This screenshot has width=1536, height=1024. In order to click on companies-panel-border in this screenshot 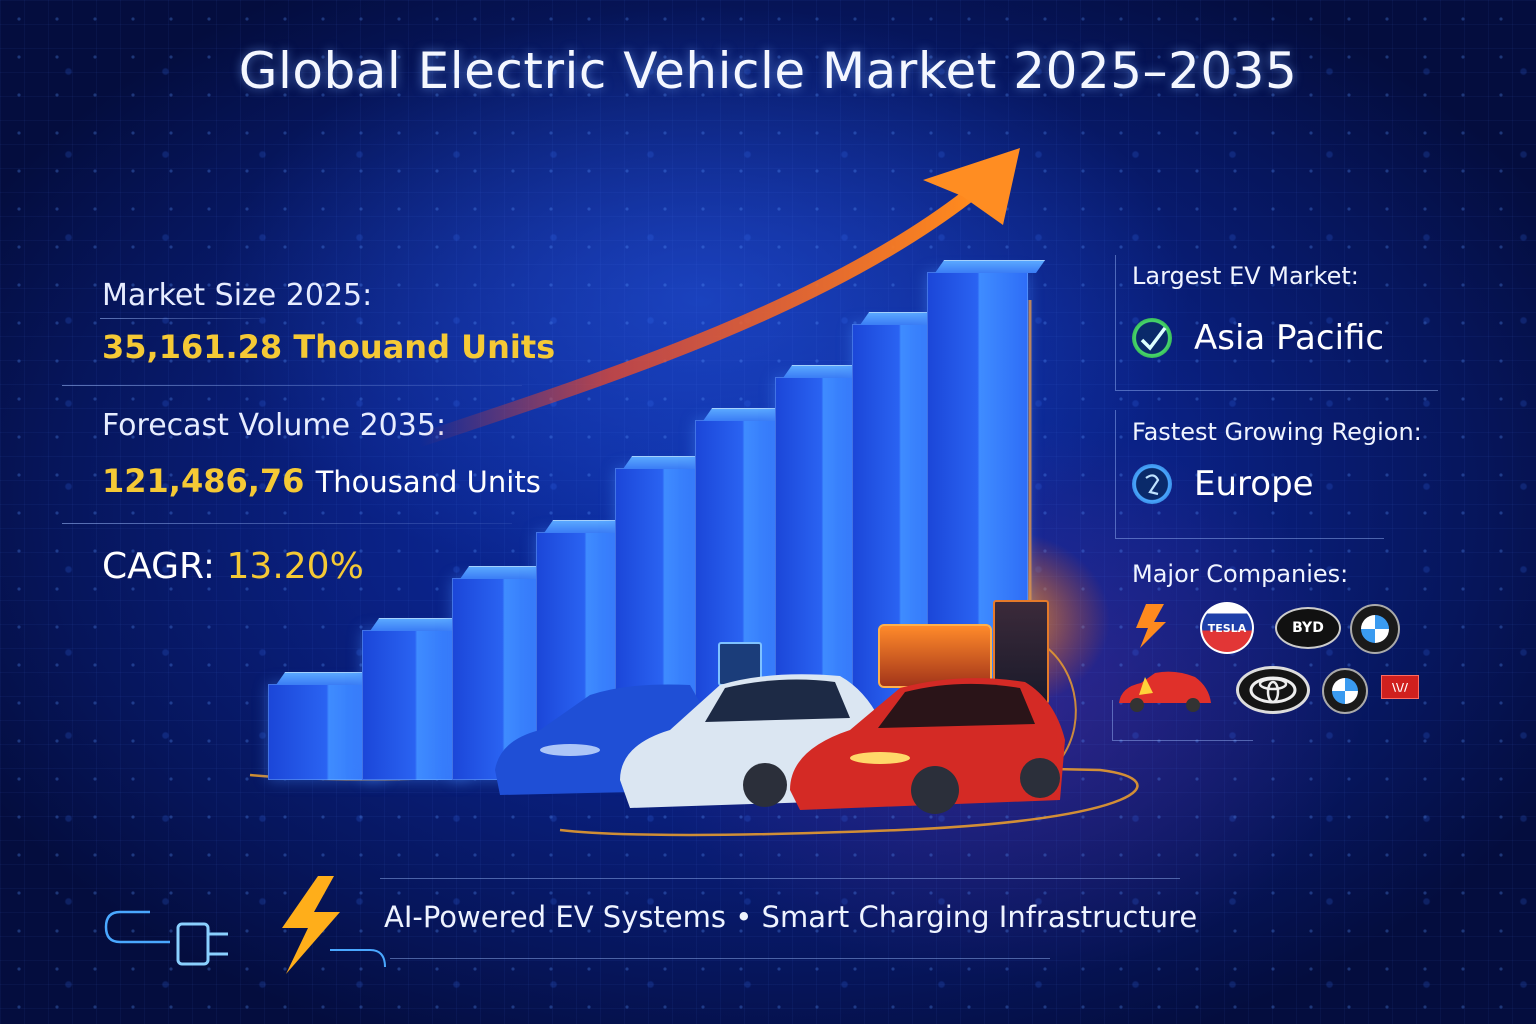, I will do `click(1182, 720)`.